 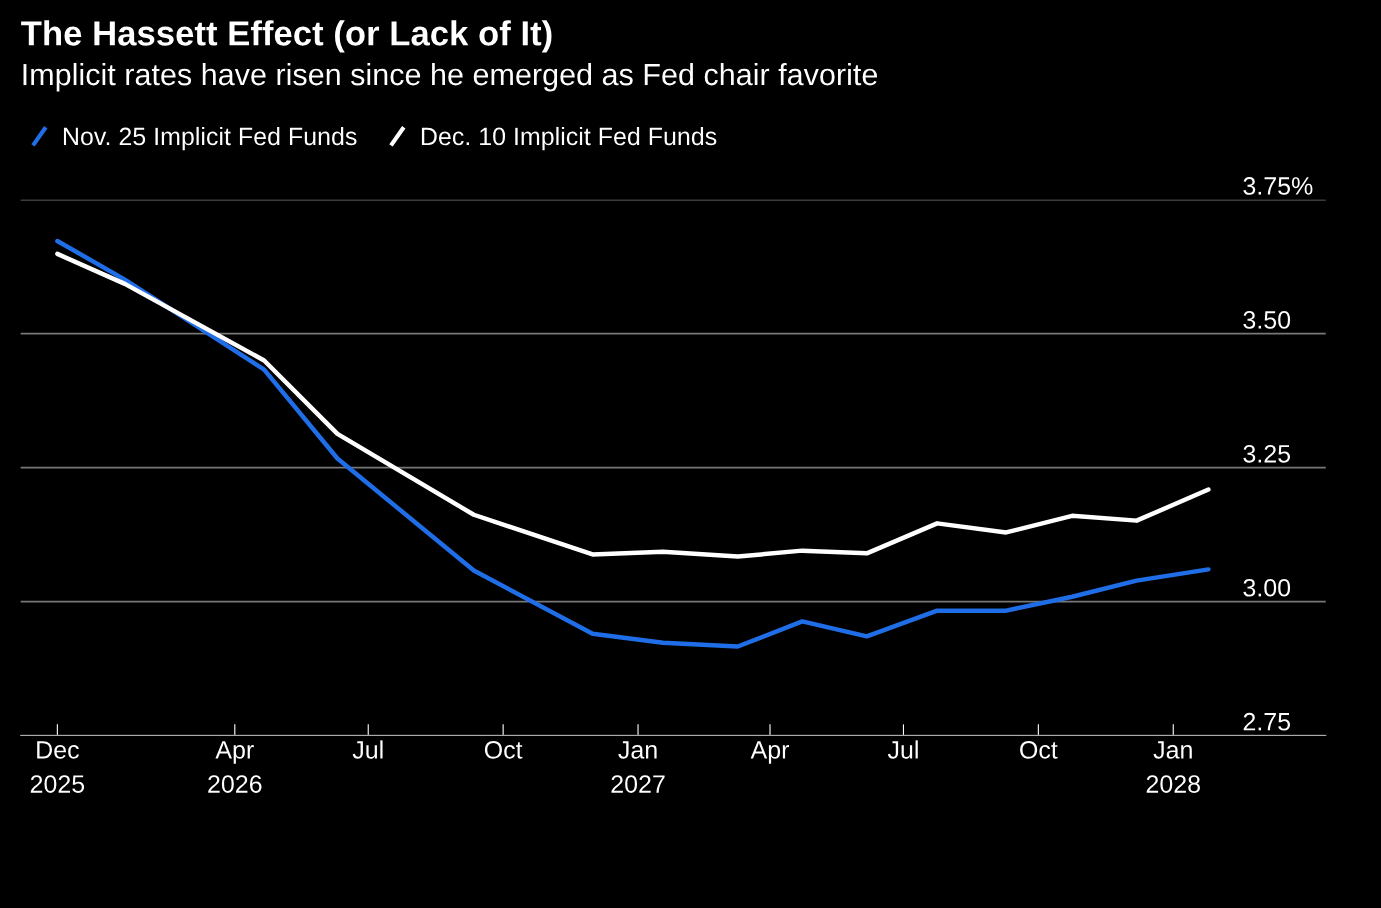 I want to click on chart-subtitle: Implicit rates have risen since he emerged as Fed chair favorite, so click(x=450, y=77).